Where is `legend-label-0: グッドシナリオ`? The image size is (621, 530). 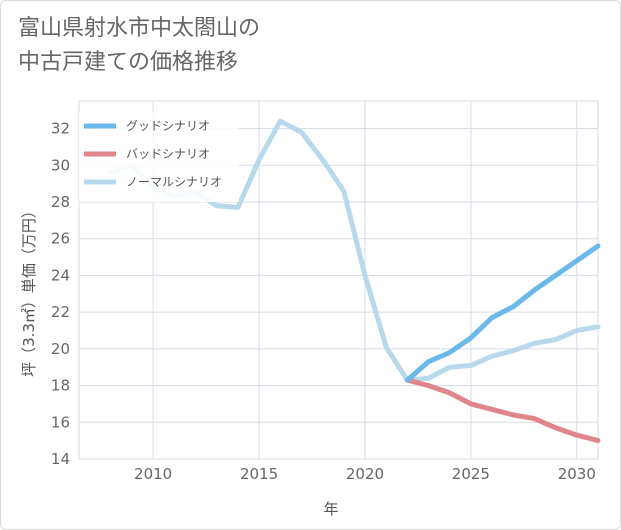 legend-label-0: グッドシナリオ is located at coordinates (168, 126).